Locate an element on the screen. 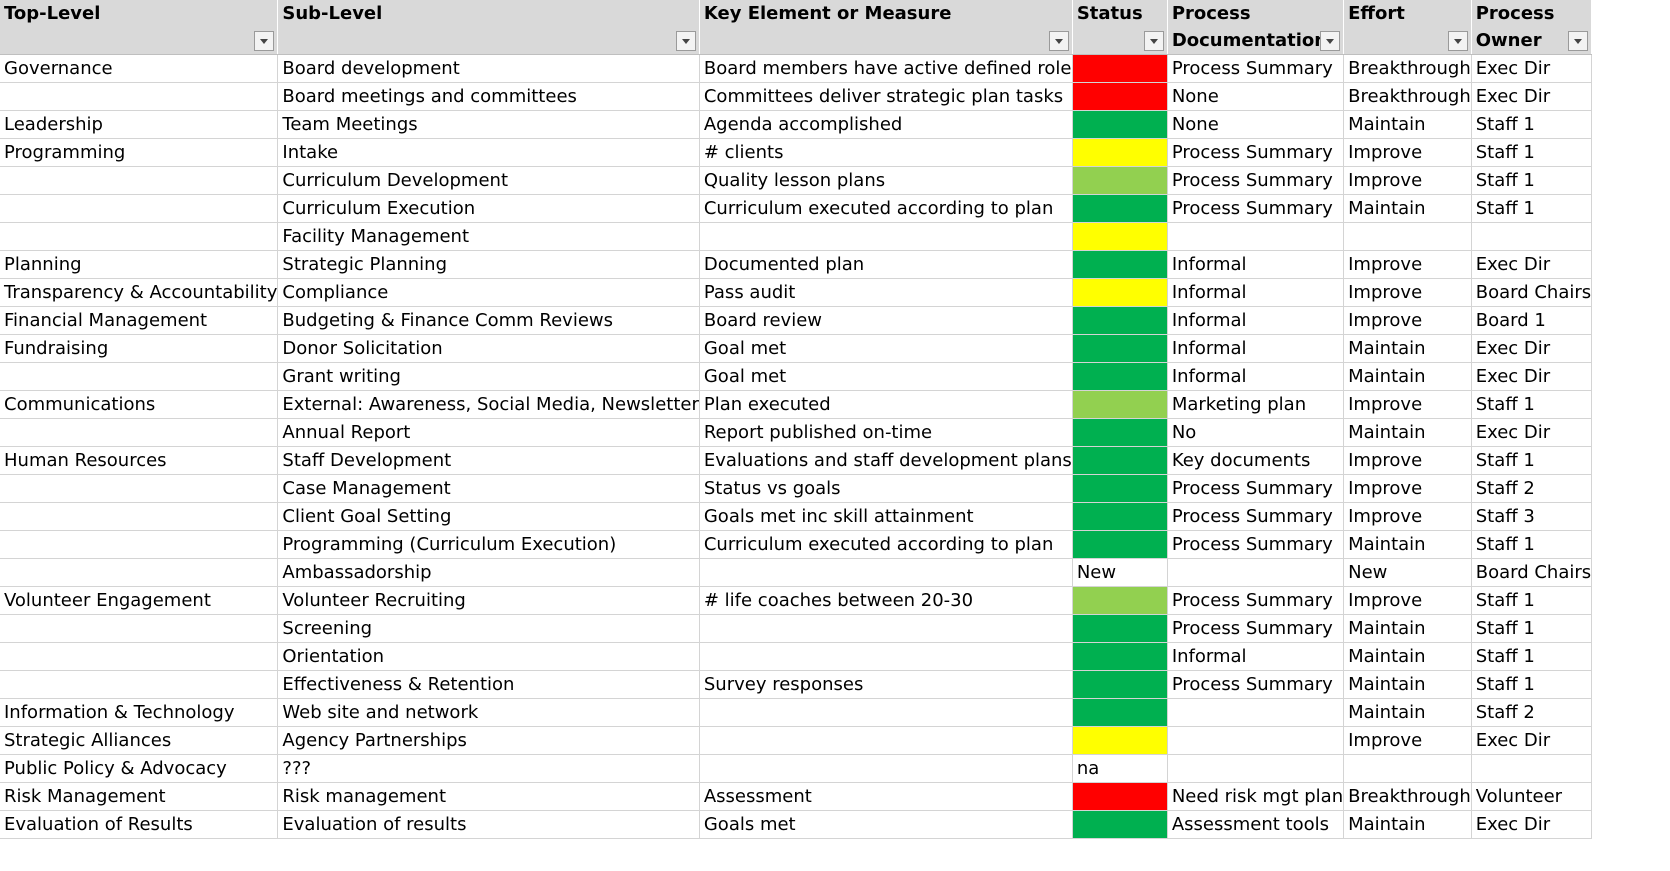  cell-key-element: Status vs goals is located at coordinates (886, 488).